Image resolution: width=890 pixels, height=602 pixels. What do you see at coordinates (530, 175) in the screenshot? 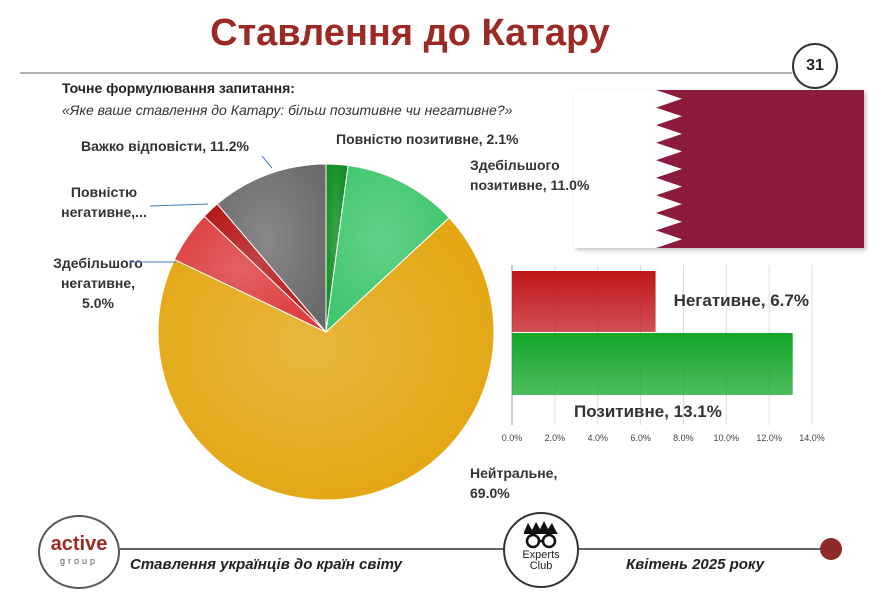
I see `pie-label-1: Здебільшого позитивне, 11.0%` at bounding box center [530, 175].